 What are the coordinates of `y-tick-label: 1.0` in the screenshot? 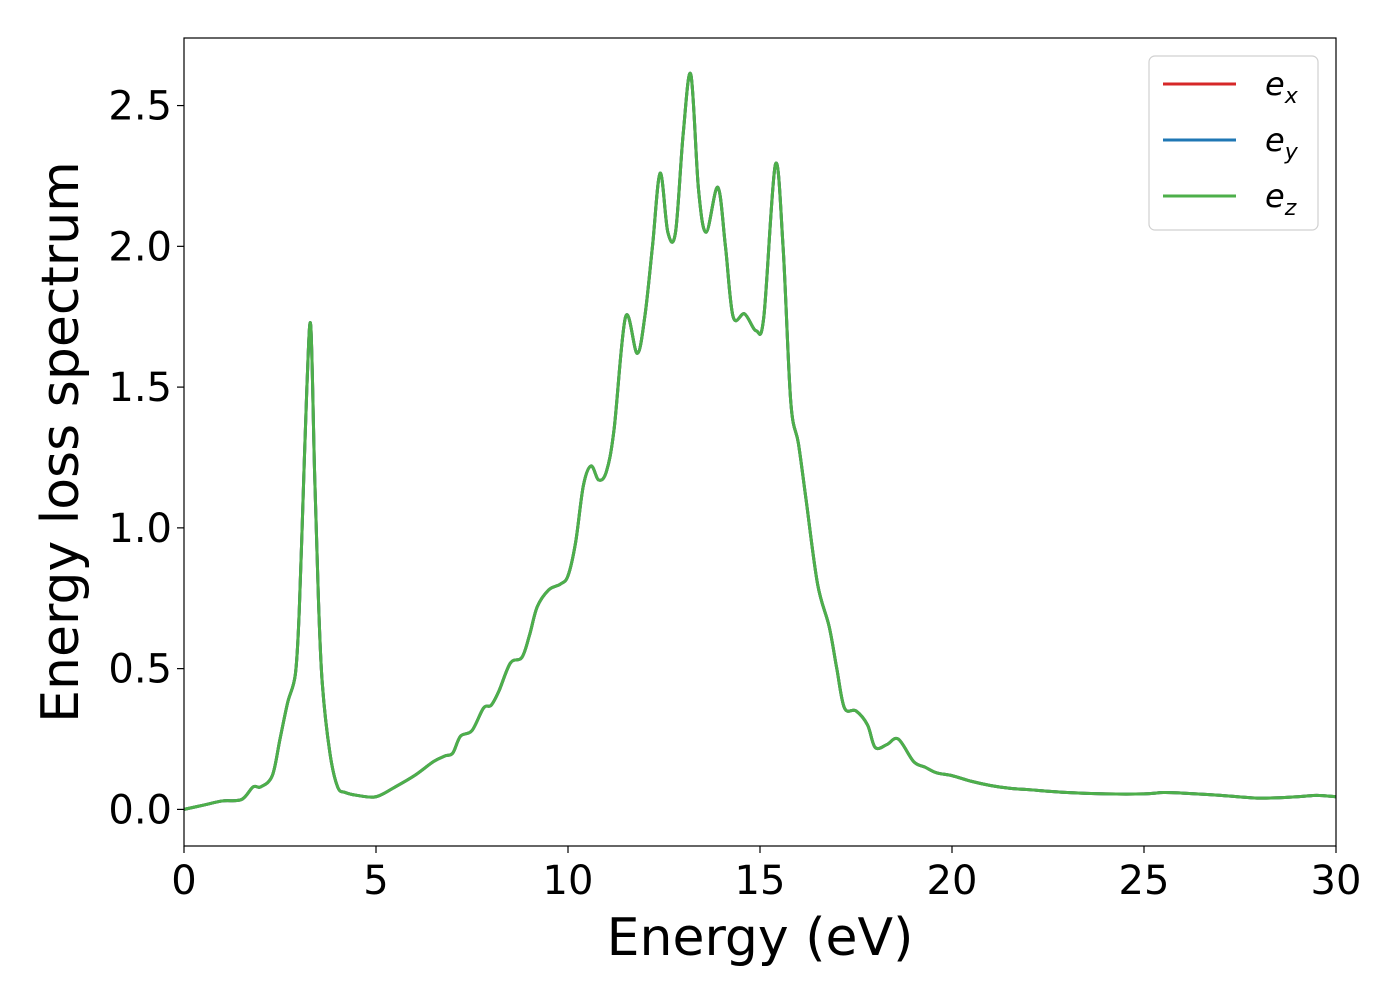 It's located at (140, 529).